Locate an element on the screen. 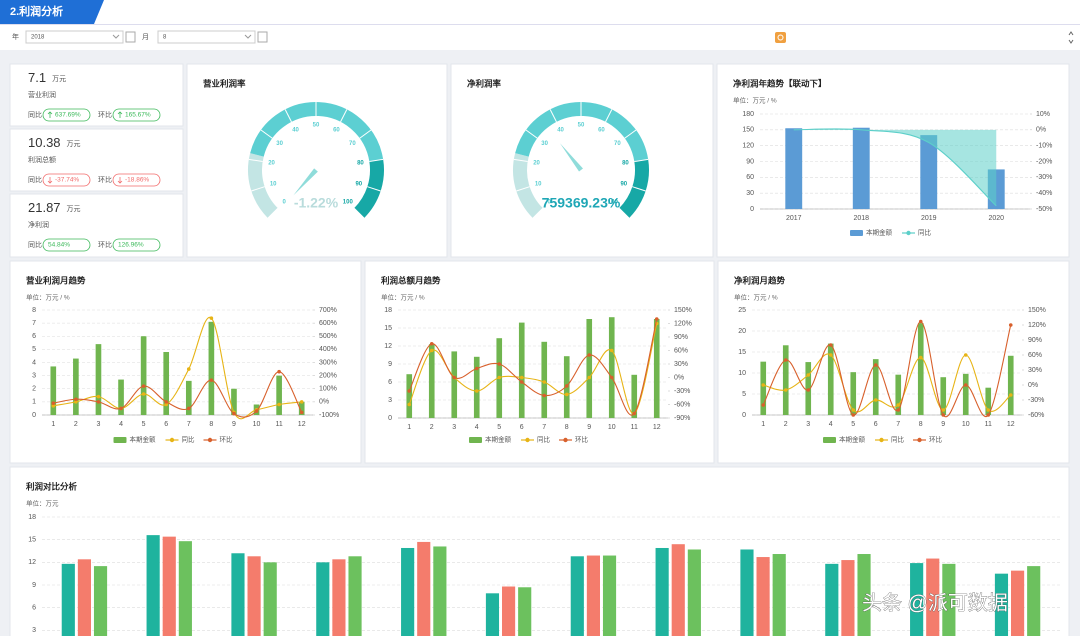 This screenshot has height=636, width=1080. y-tick-label: 10 is located at coordinates (742, 373).